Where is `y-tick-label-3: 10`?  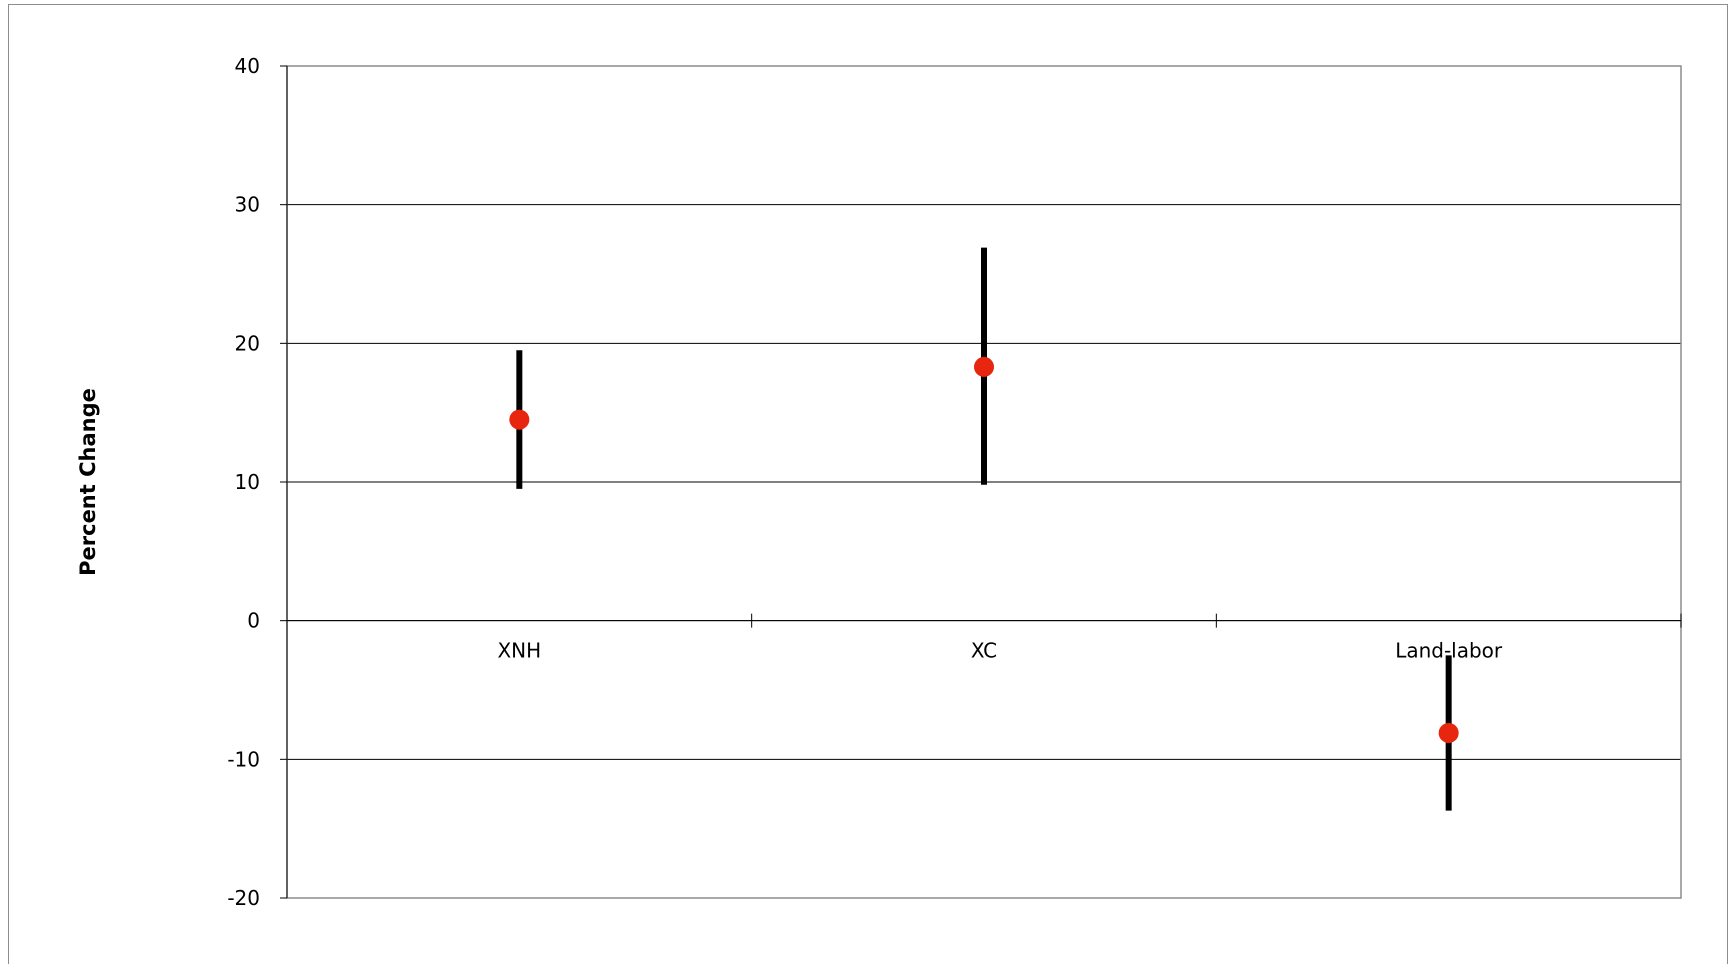 y-tick-label-3: 10 is located at coordinates (247, 482).